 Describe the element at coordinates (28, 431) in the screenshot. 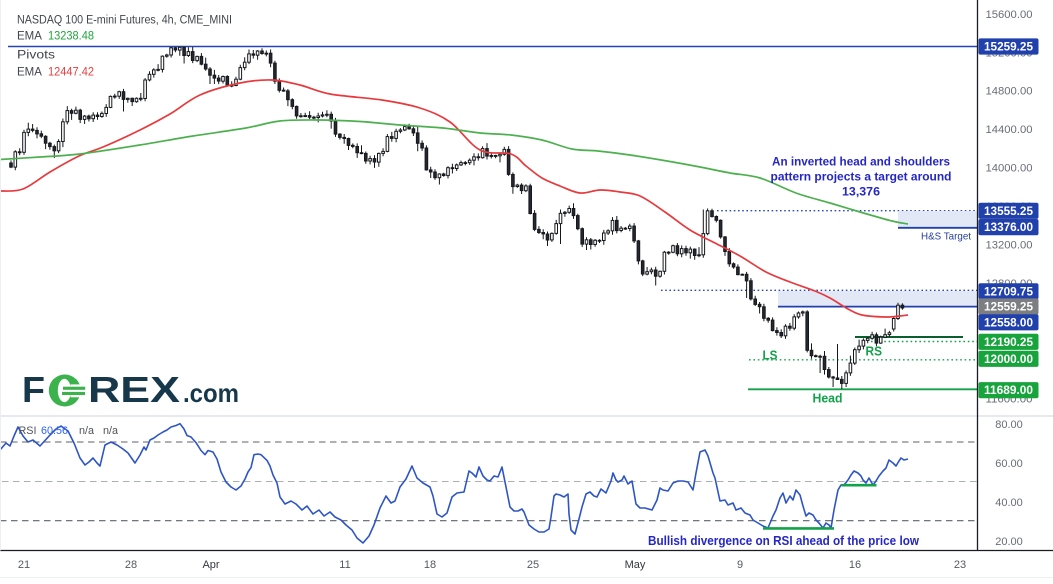

I see `svg-text: RSI` at that location.